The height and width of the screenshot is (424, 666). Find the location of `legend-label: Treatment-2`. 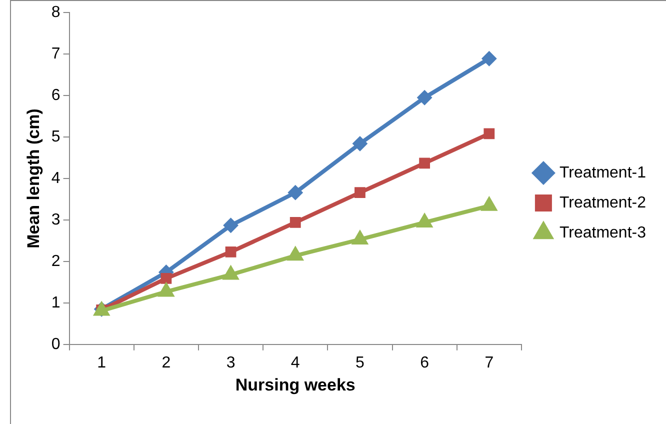

legend-label: Treatment-2 is located at coordinates (602, 203).